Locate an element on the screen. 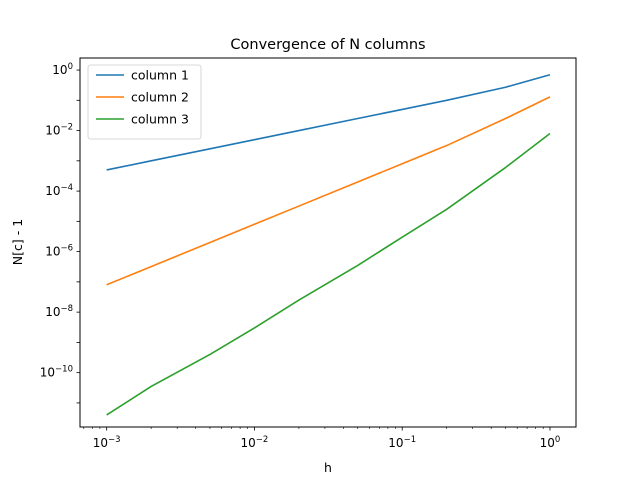 This screenshot has width=640, height=480. y-tick-label: 10⁻² is located at coordinates (59, 130).